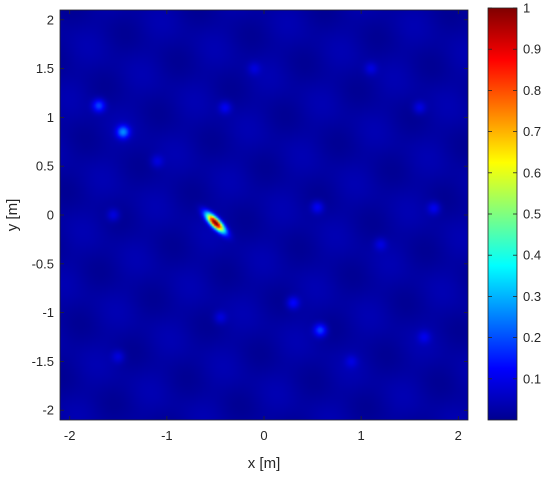 The width and height of the screenshot is (550, 480). What do you see at coordinates (70, 435) in the screenshot?
I see `x-tick-label: -2` at bounding box center [70, 435].